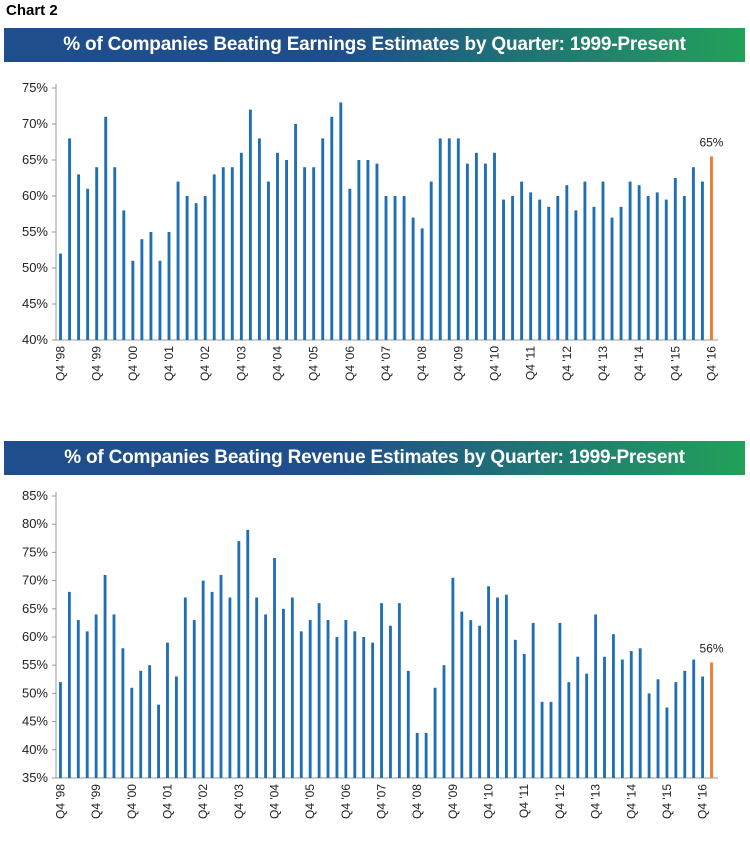 The width and height of the screenshot is (750, 851). Describe the element at coordinates (35, 495) in the screenshot. I see `y-tick-label: 85%` at that location.